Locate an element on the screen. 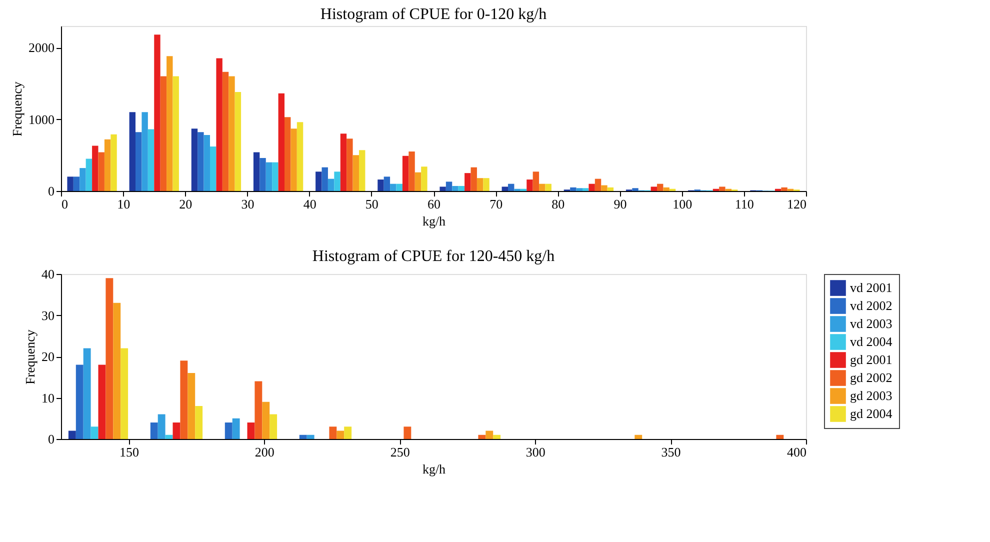  legend-label: gd 2004 is located at coordinates (871, 413).